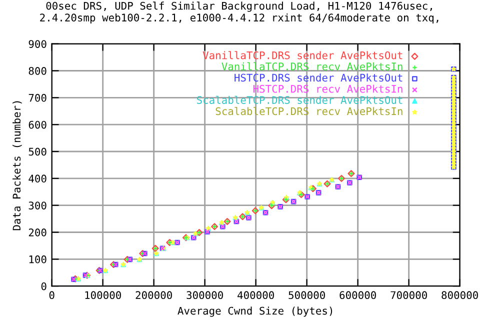 The image size is (480, 320). I want to click on y-tick-label: 0, so click(43, 286).